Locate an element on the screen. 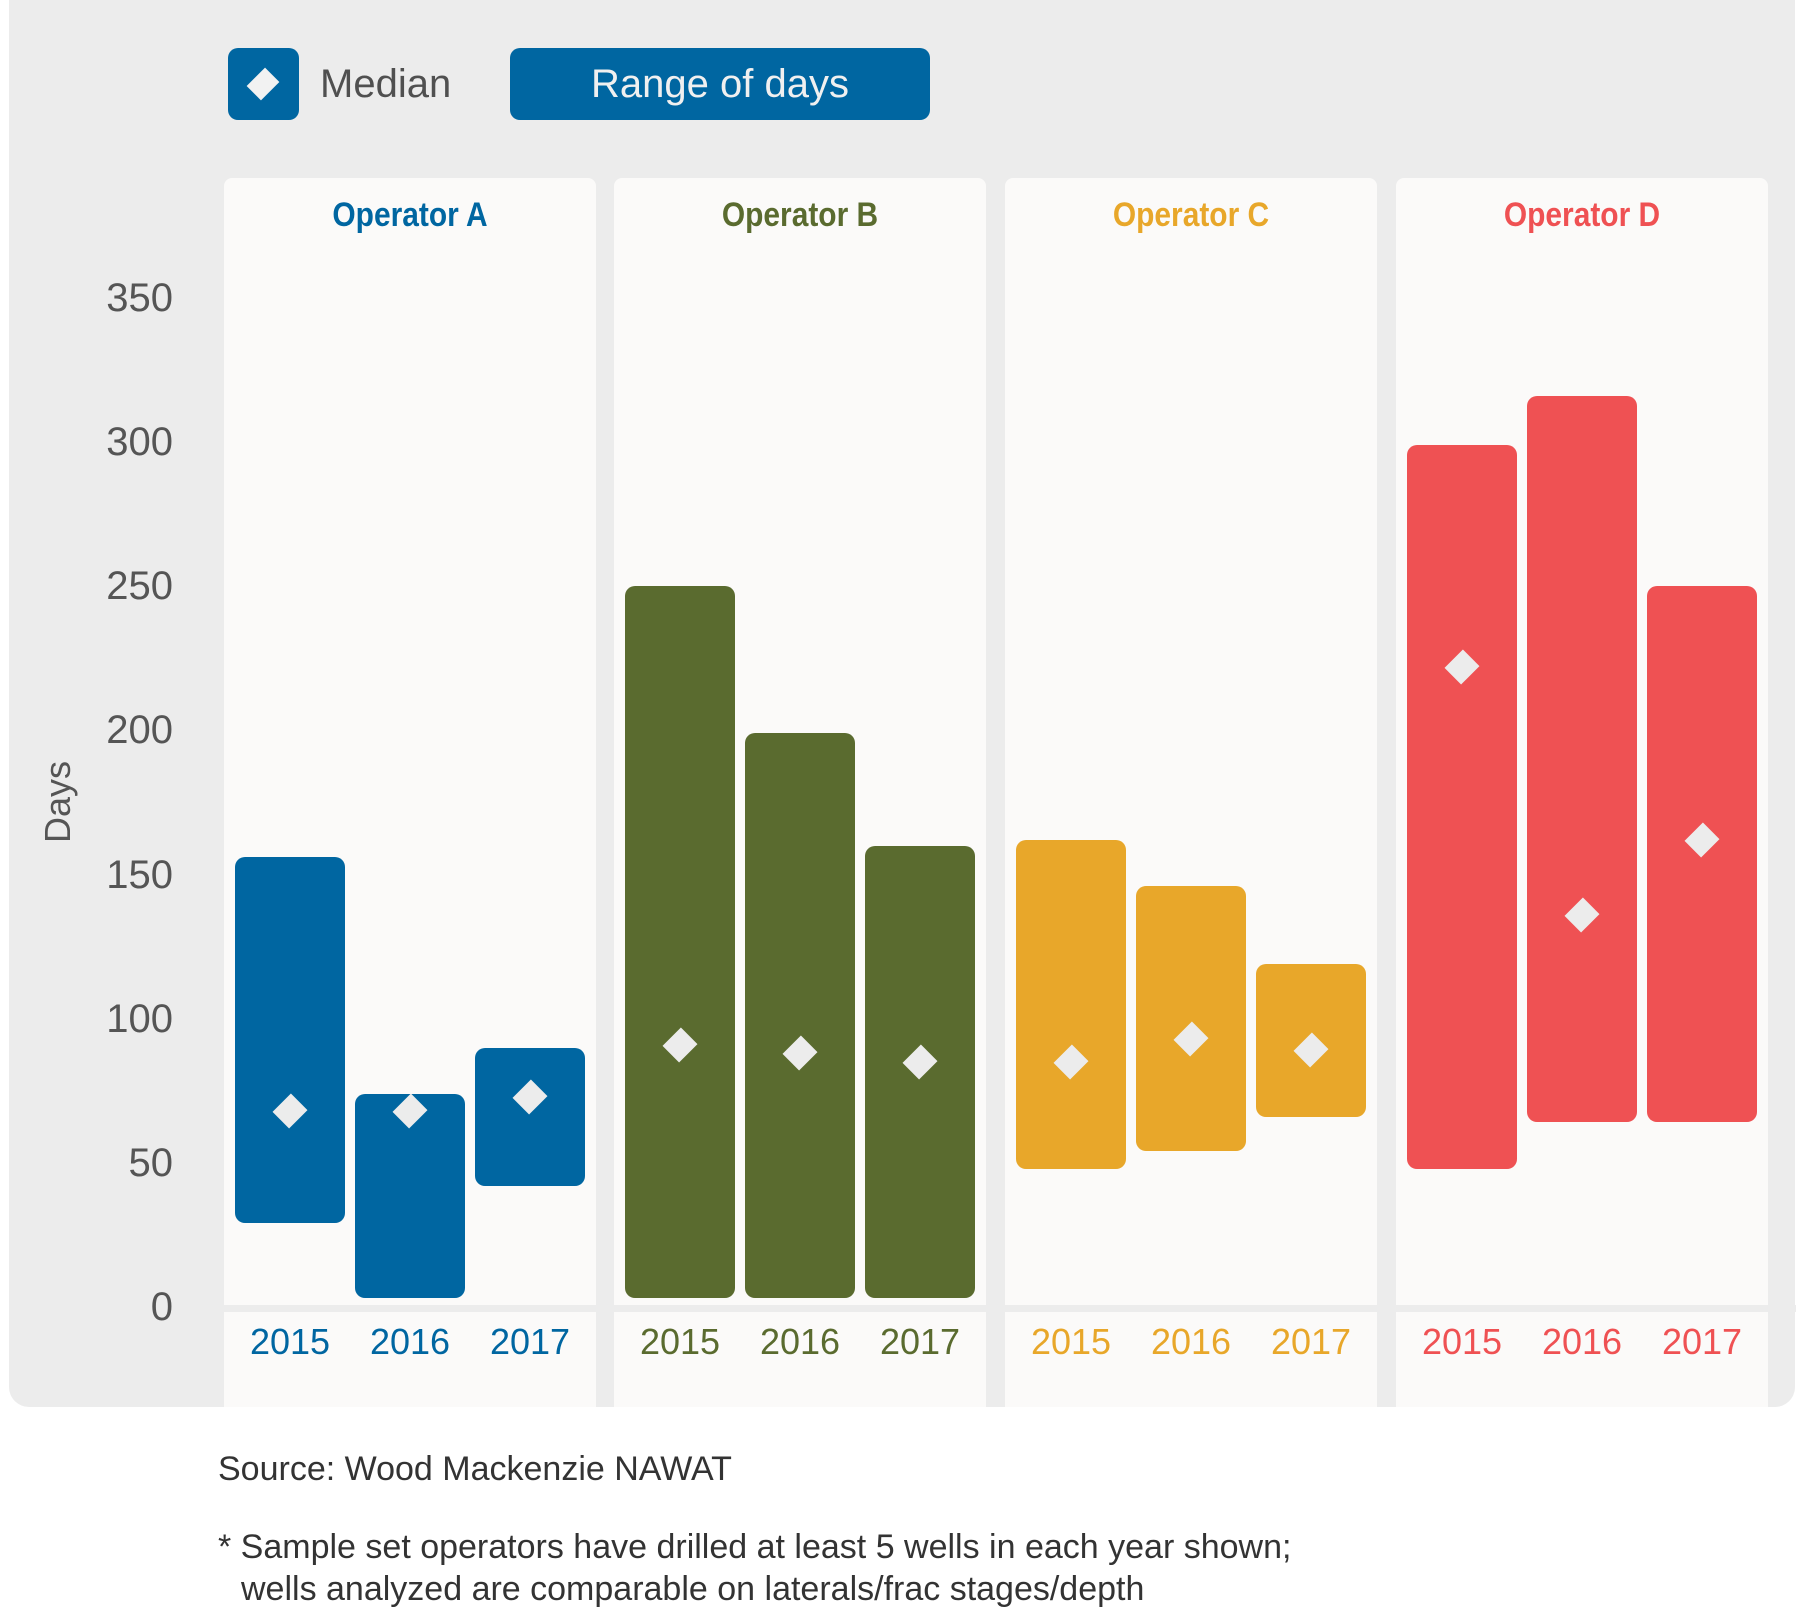 This screenshot has height=1609, width=1800. operator-title: Operator B is located at coordinates (800, 215).